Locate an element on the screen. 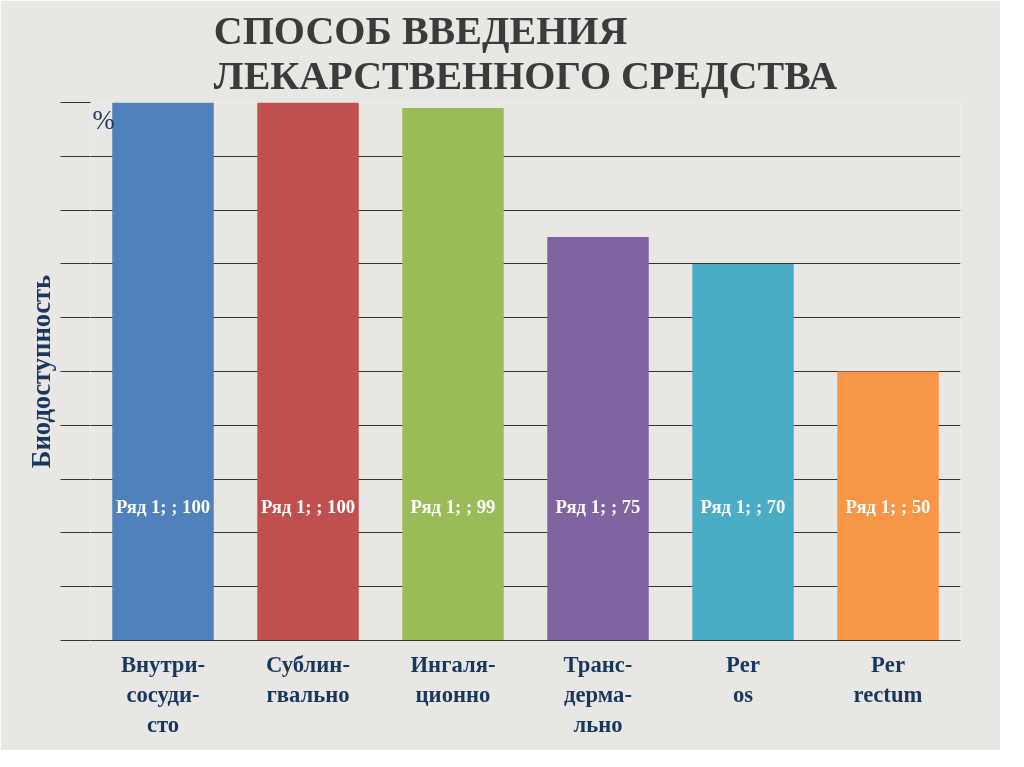 The image size is (1024, 767). x-tick-label: Сублин- гвально is located at coordinates (308, 679).